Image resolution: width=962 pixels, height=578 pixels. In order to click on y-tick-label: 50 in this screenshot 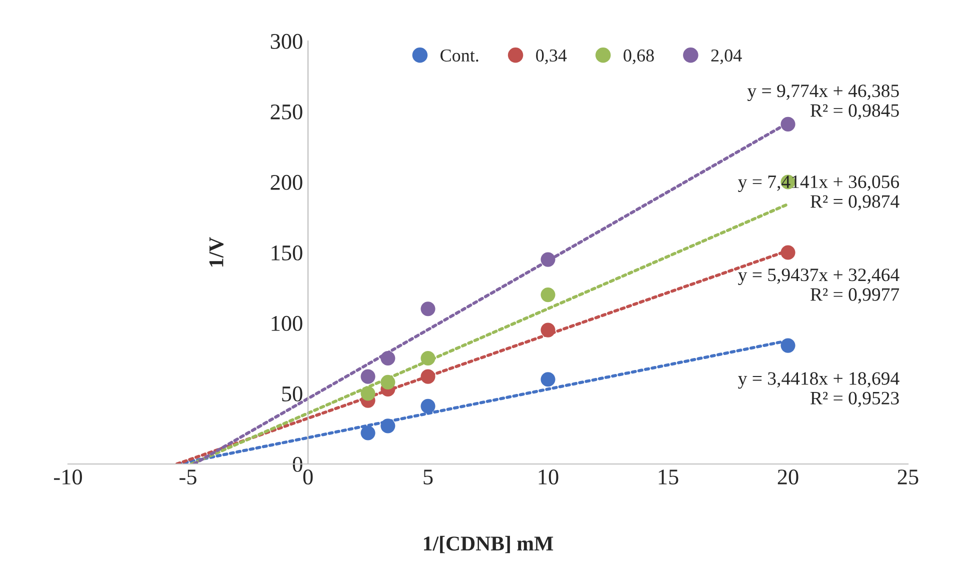, I will do `click(292, 394)`.